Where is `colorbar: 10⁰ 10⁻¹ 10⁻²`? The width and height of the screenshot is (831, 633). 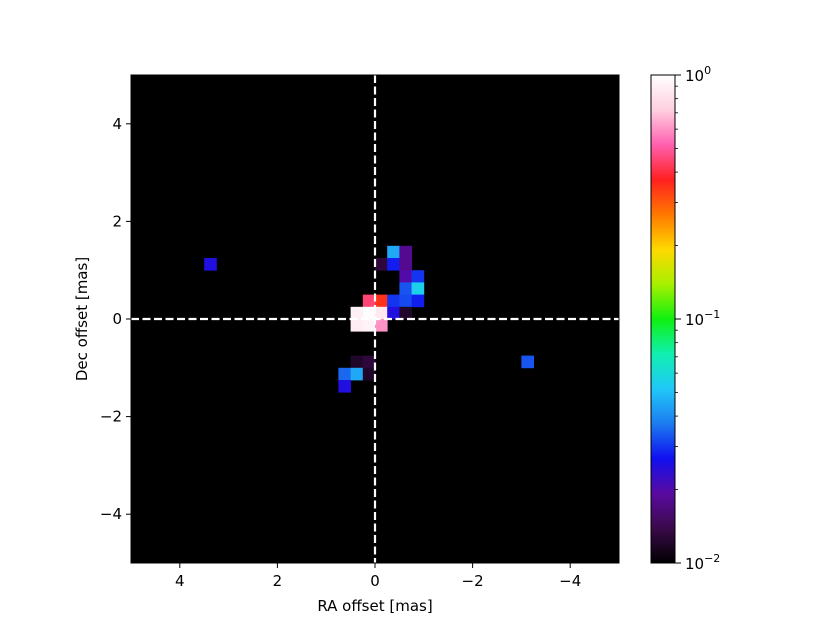 colorbar: 10⁰ 10⁻¹ 10⁻² is located at coordinates (685, 318).